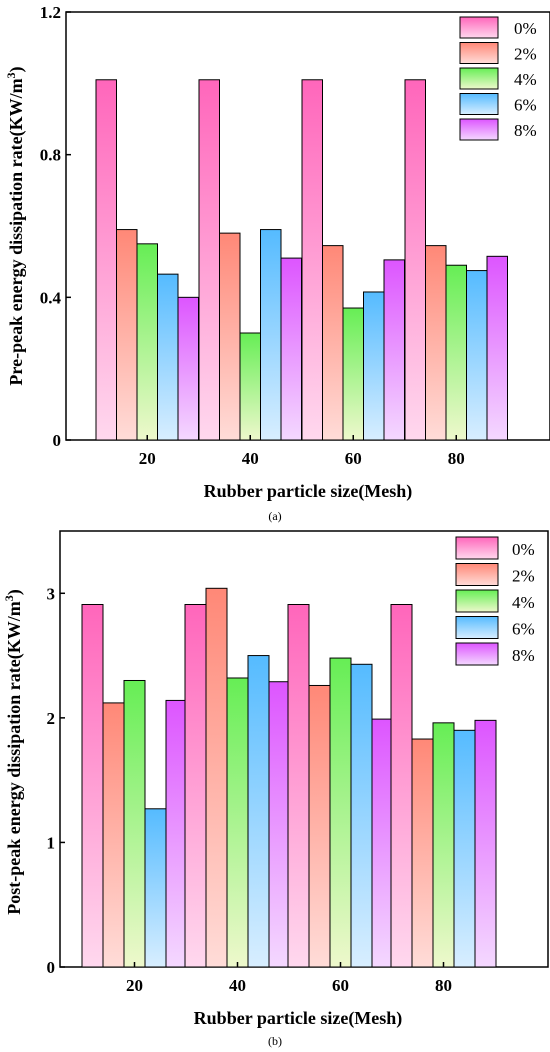  Describe the element at coordinates (340, 812) in the screenshot. I see `bar-b-60-4pct` at that location.